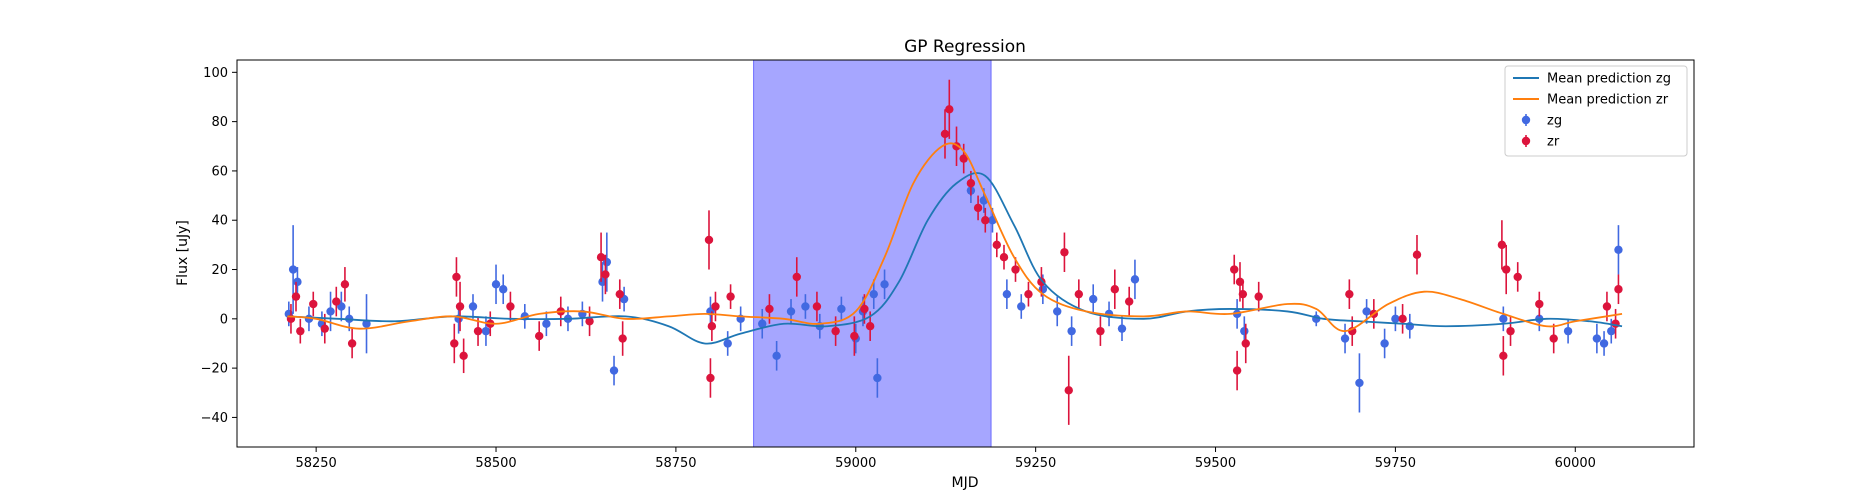  What do you see at coordinates (1215, 463) in the screenshot?
I see `x-tick-label: 59500` at bounding box center [1215, 463].